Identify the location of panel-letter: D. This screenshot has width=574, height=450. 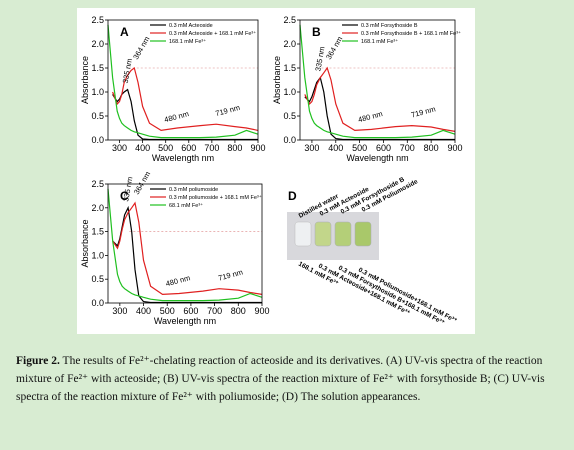
(292, 196).